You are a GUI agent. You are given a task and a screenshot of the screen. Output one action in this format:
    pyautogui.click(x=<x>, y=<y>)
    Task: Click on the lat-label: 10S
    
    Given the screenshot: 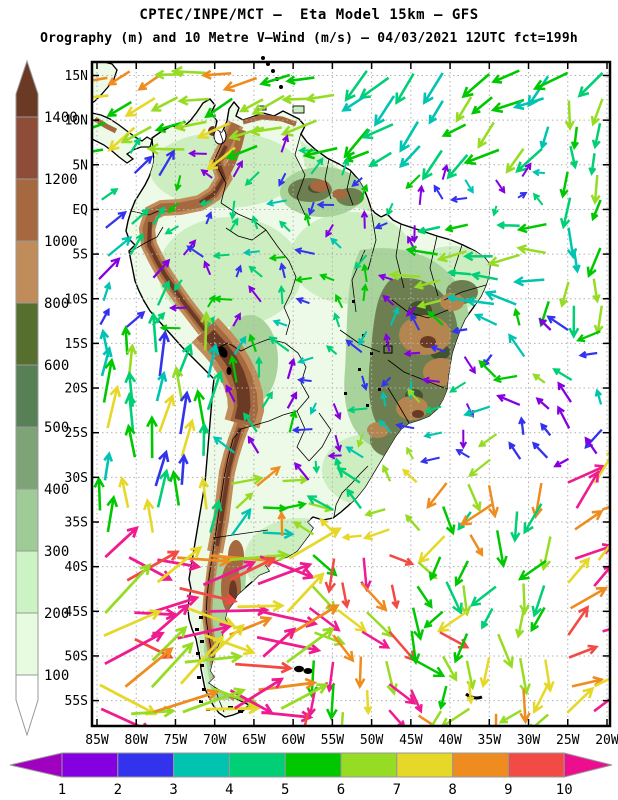 What is the action you would take?
    pyautogui.click(x=76, y=299)
    